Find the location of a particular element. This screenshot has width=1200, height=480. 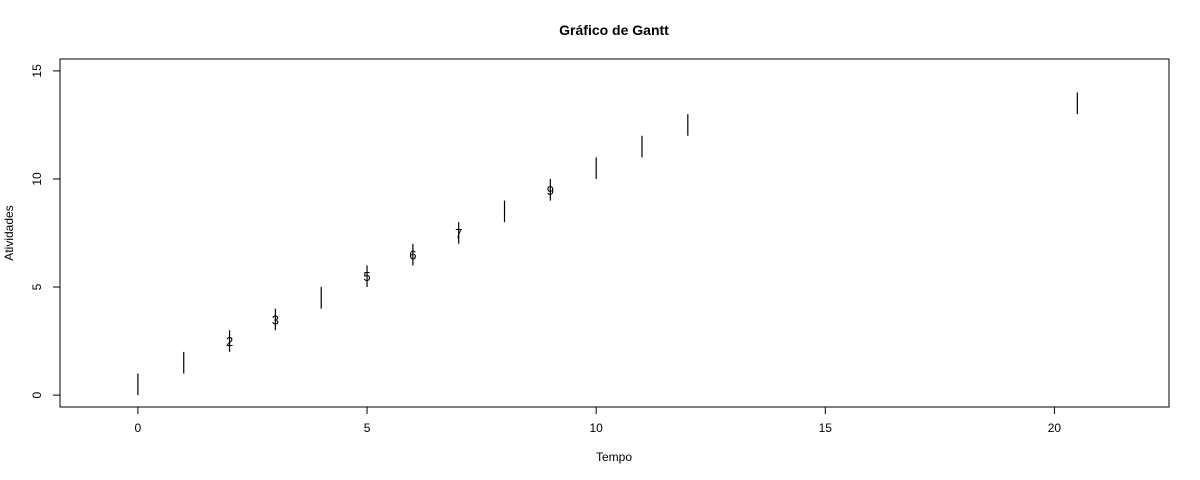

task-label-7: 6 is located at coordinates (412, 255).